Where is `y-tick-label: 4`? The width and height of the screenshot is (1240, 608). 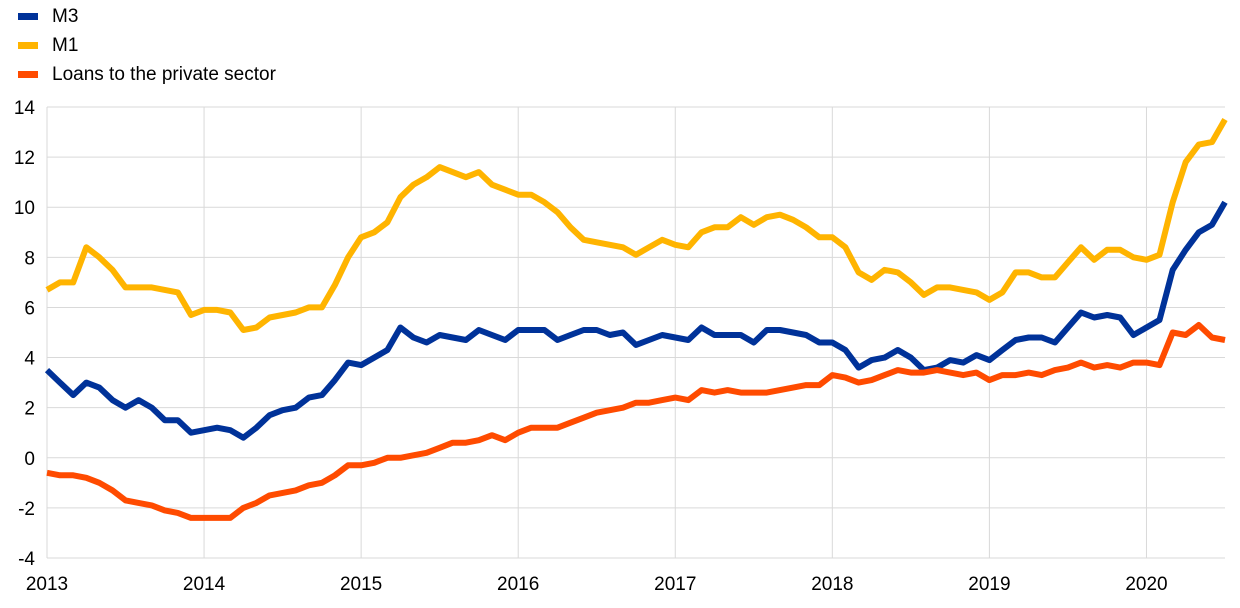
y-tick-label: 4 is located at coordinates (29, 359).